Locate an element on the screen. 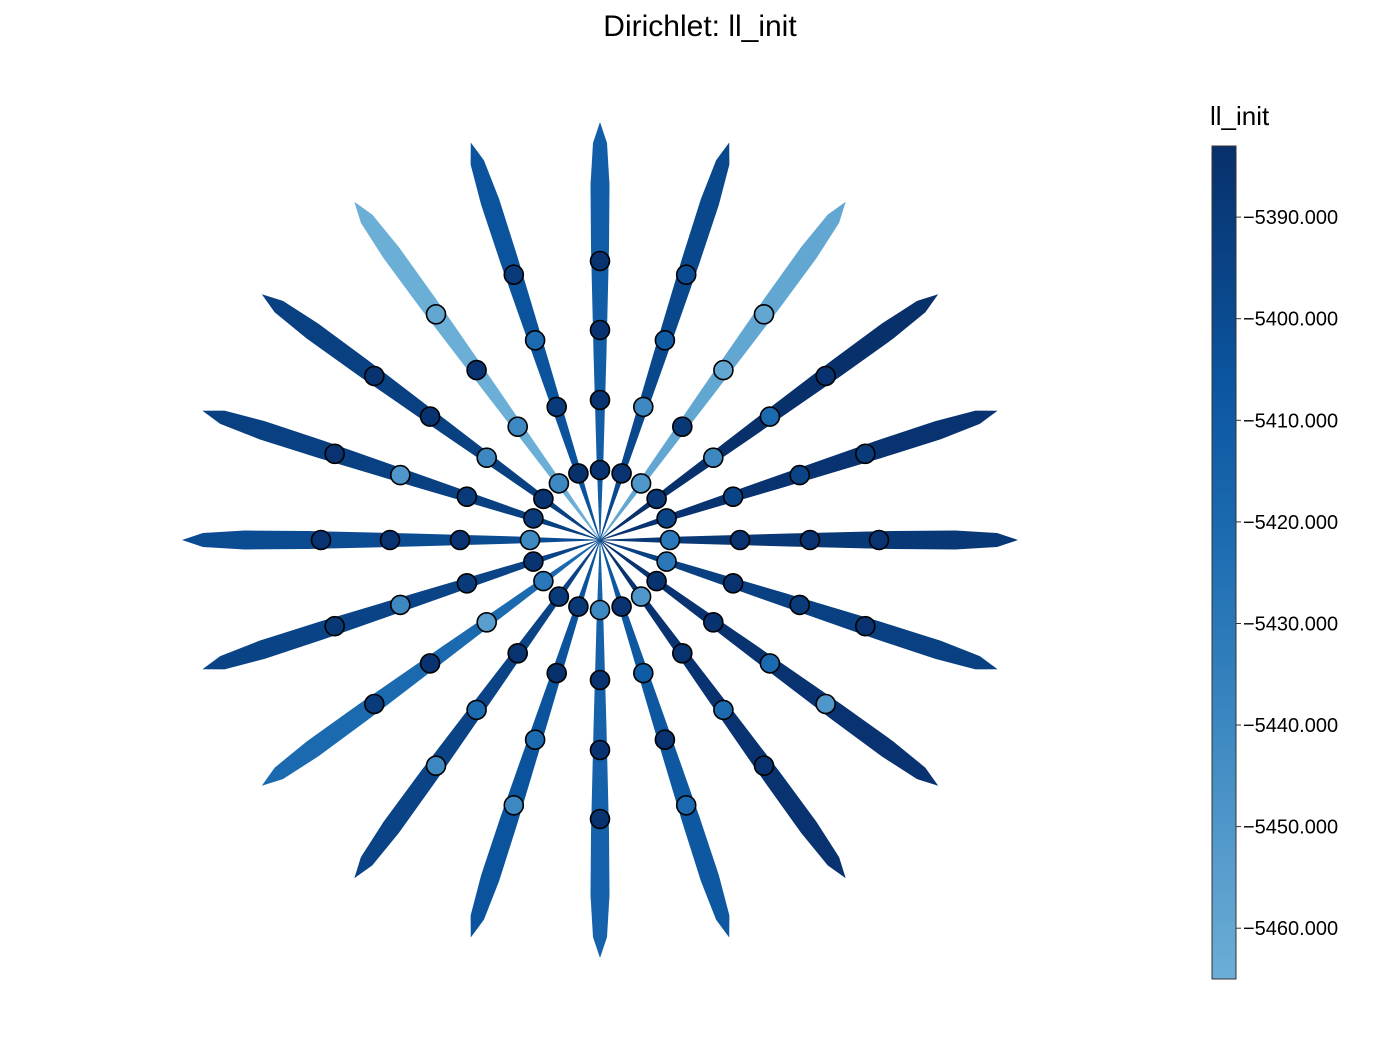  colorbar-tick-label-2: −5410.000 is located at coordinates (1290, 421).